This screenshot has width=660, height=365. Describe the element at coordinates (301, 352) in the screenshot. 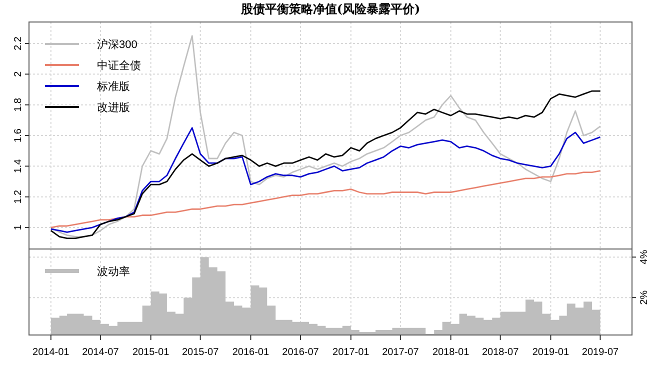

I see `x-tick-label: 2016-07` at that location.